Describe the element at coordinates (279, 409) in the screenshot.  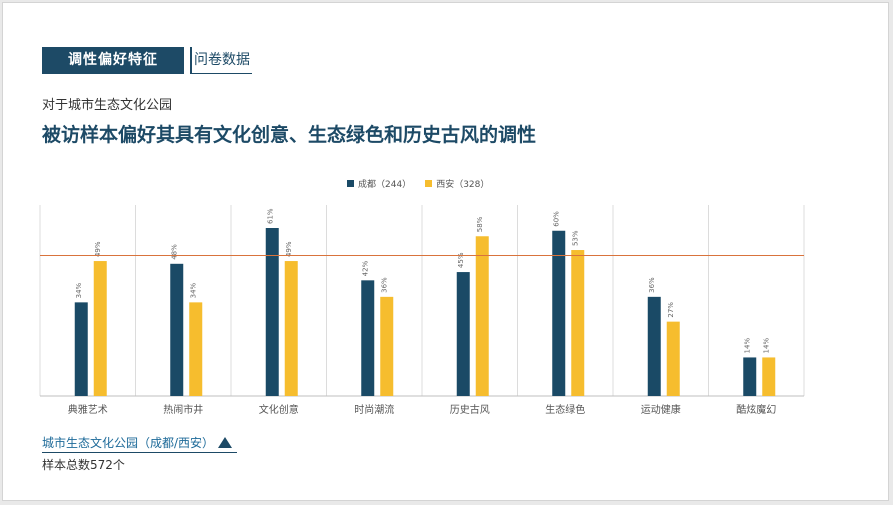
I see `x-tick-label: 文化创意` at that location.